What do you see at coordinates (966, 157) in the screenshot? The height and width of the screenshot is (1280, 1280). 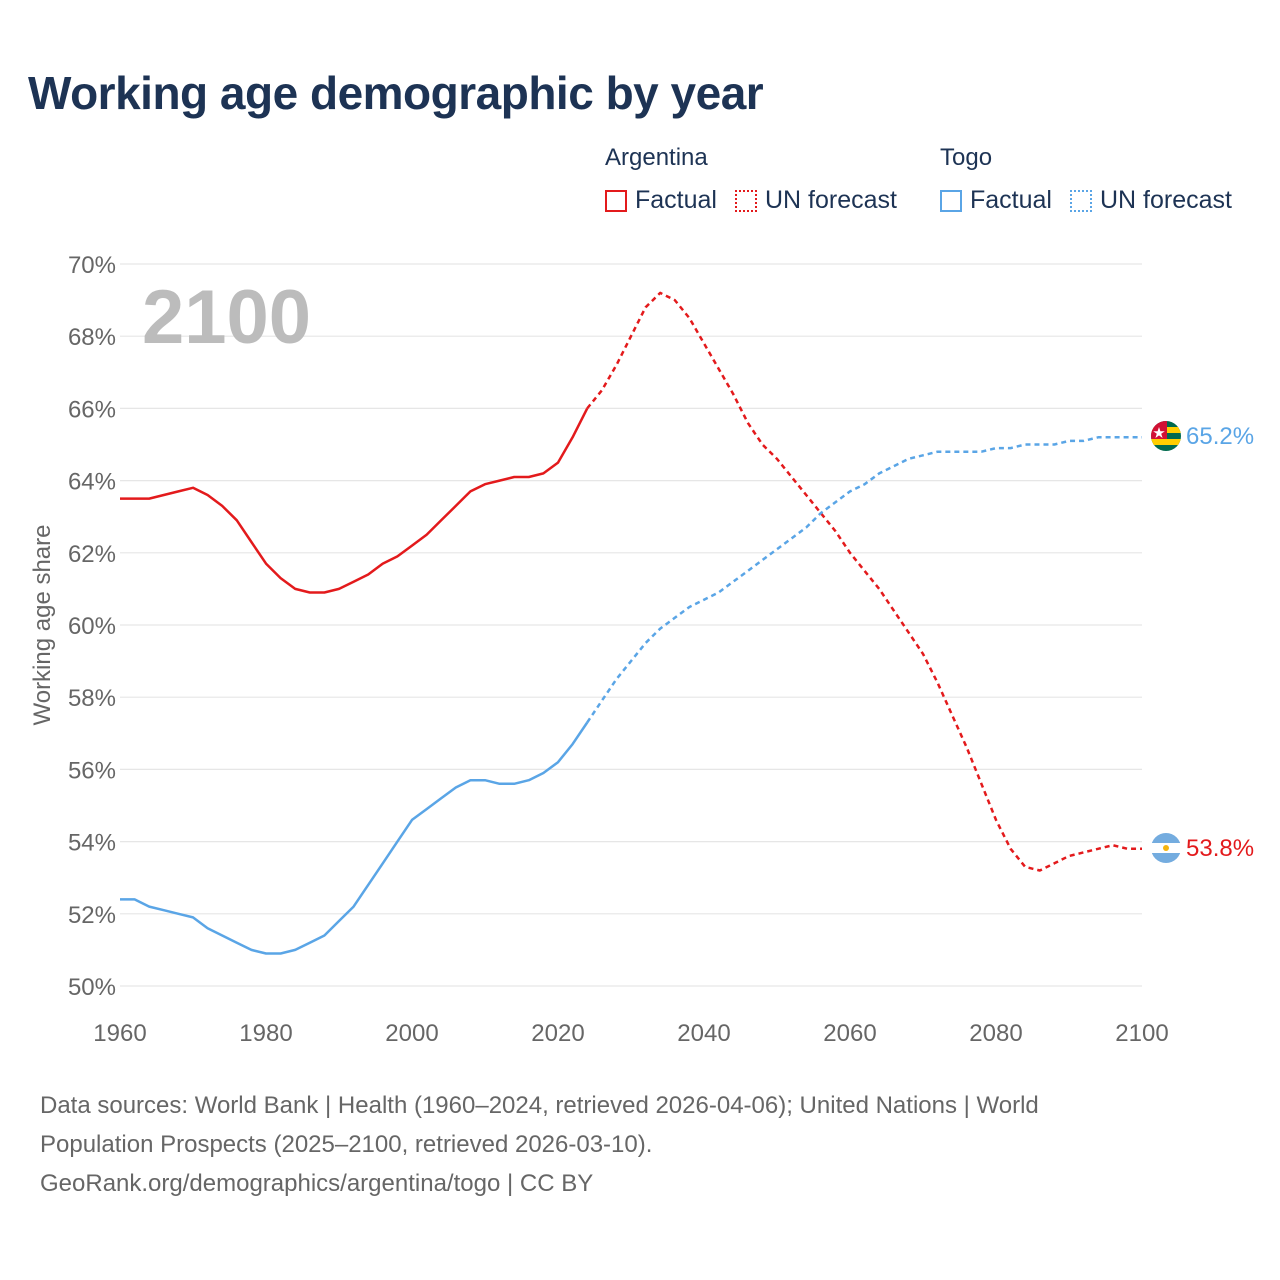 I see `legend-country-togo: Togo` at bounding box center [966, 157].